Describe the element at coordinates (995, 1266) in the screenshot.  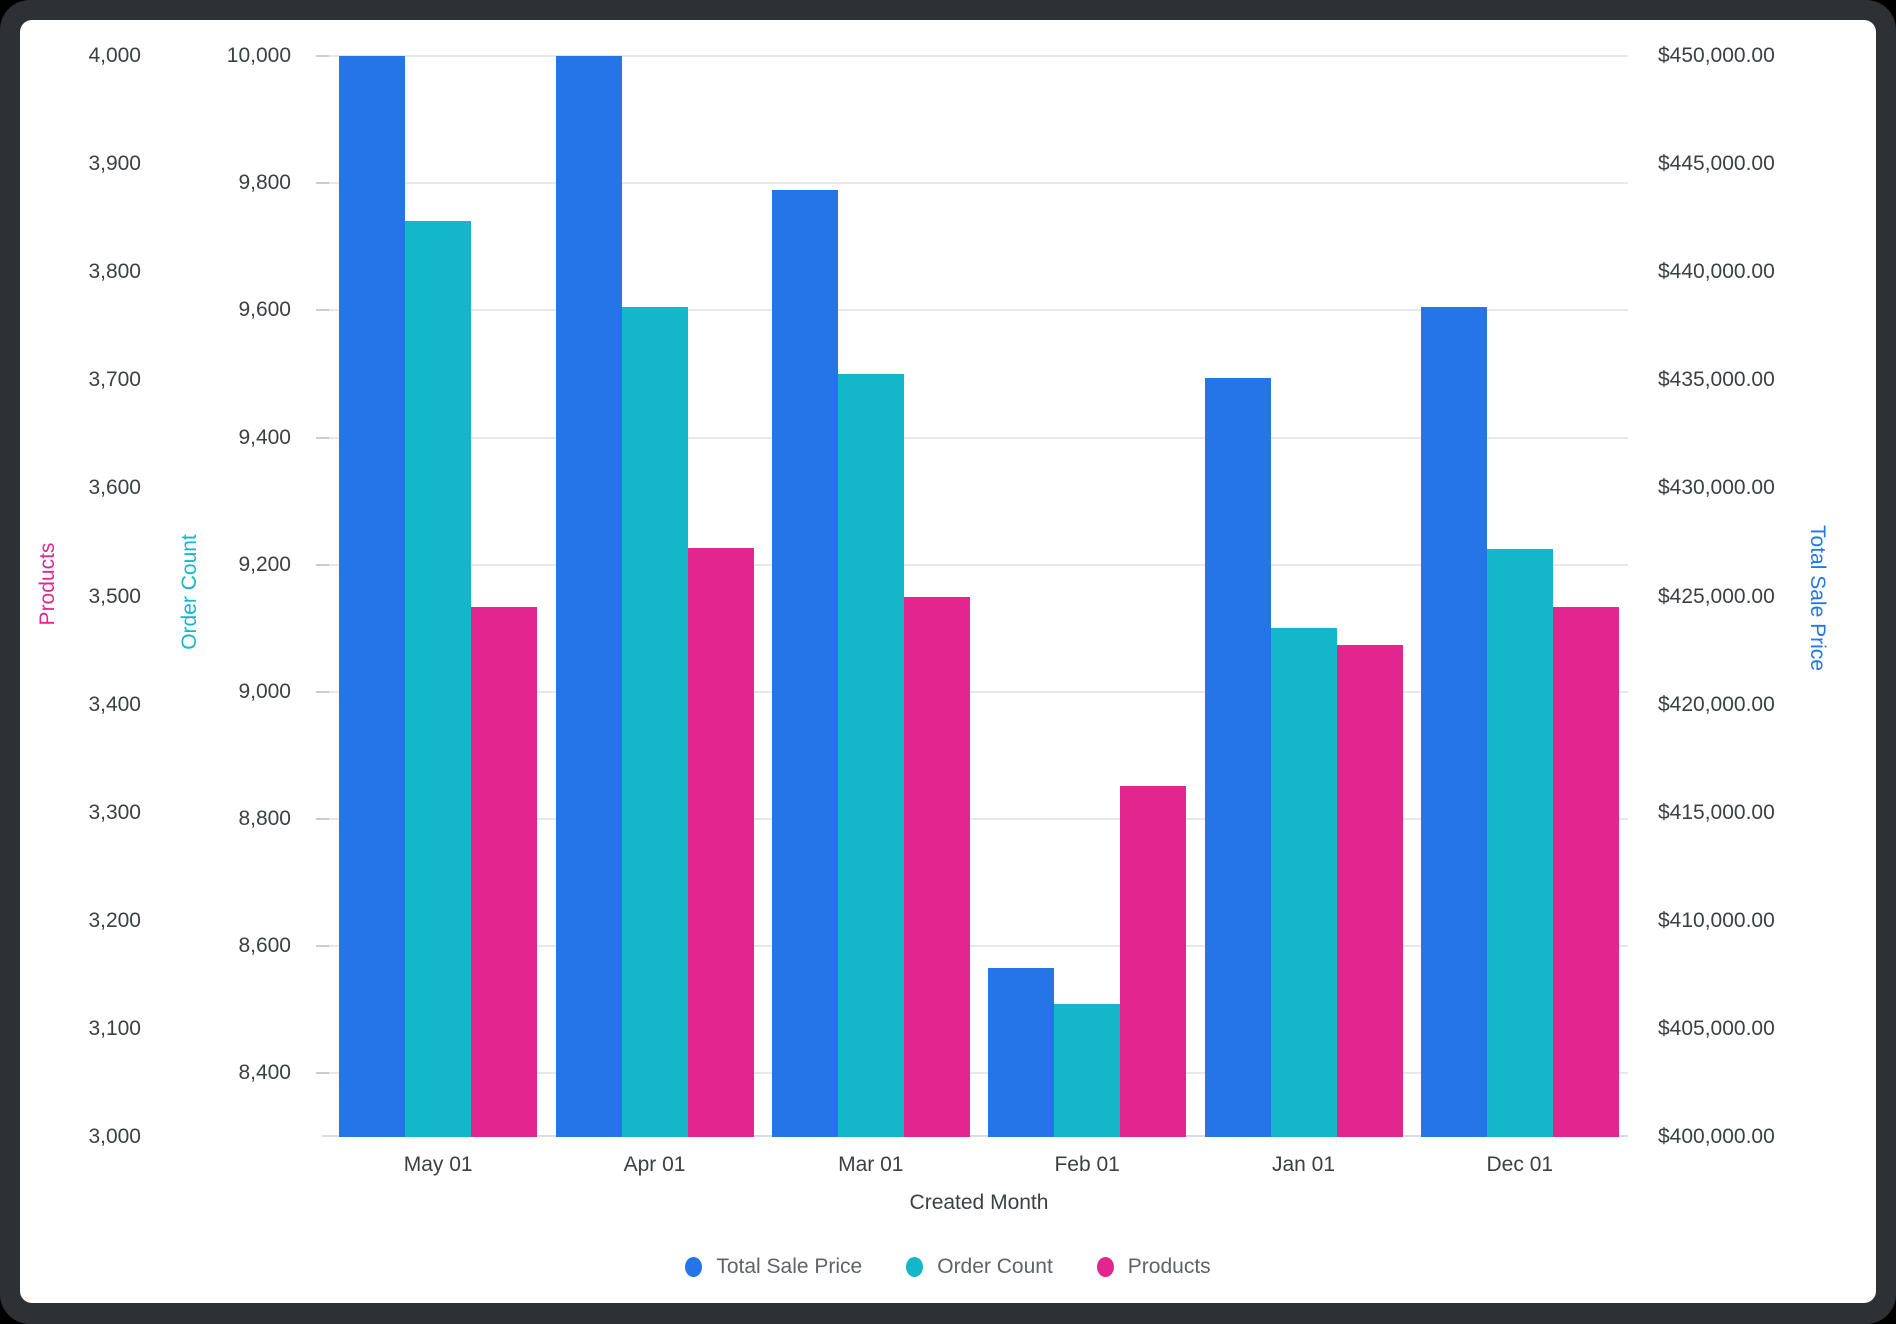
I see `legend-label: Order Count` at that location.